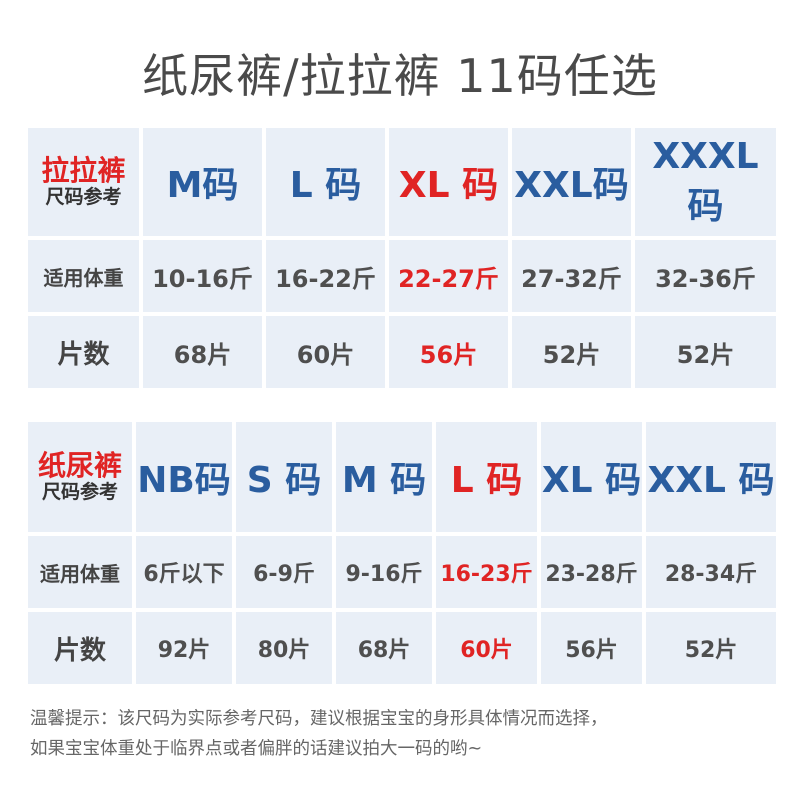 Image resolution: width=800 pixels, height=800 pixels. I want to click on size-header: XXL 码, so click(711, 477).